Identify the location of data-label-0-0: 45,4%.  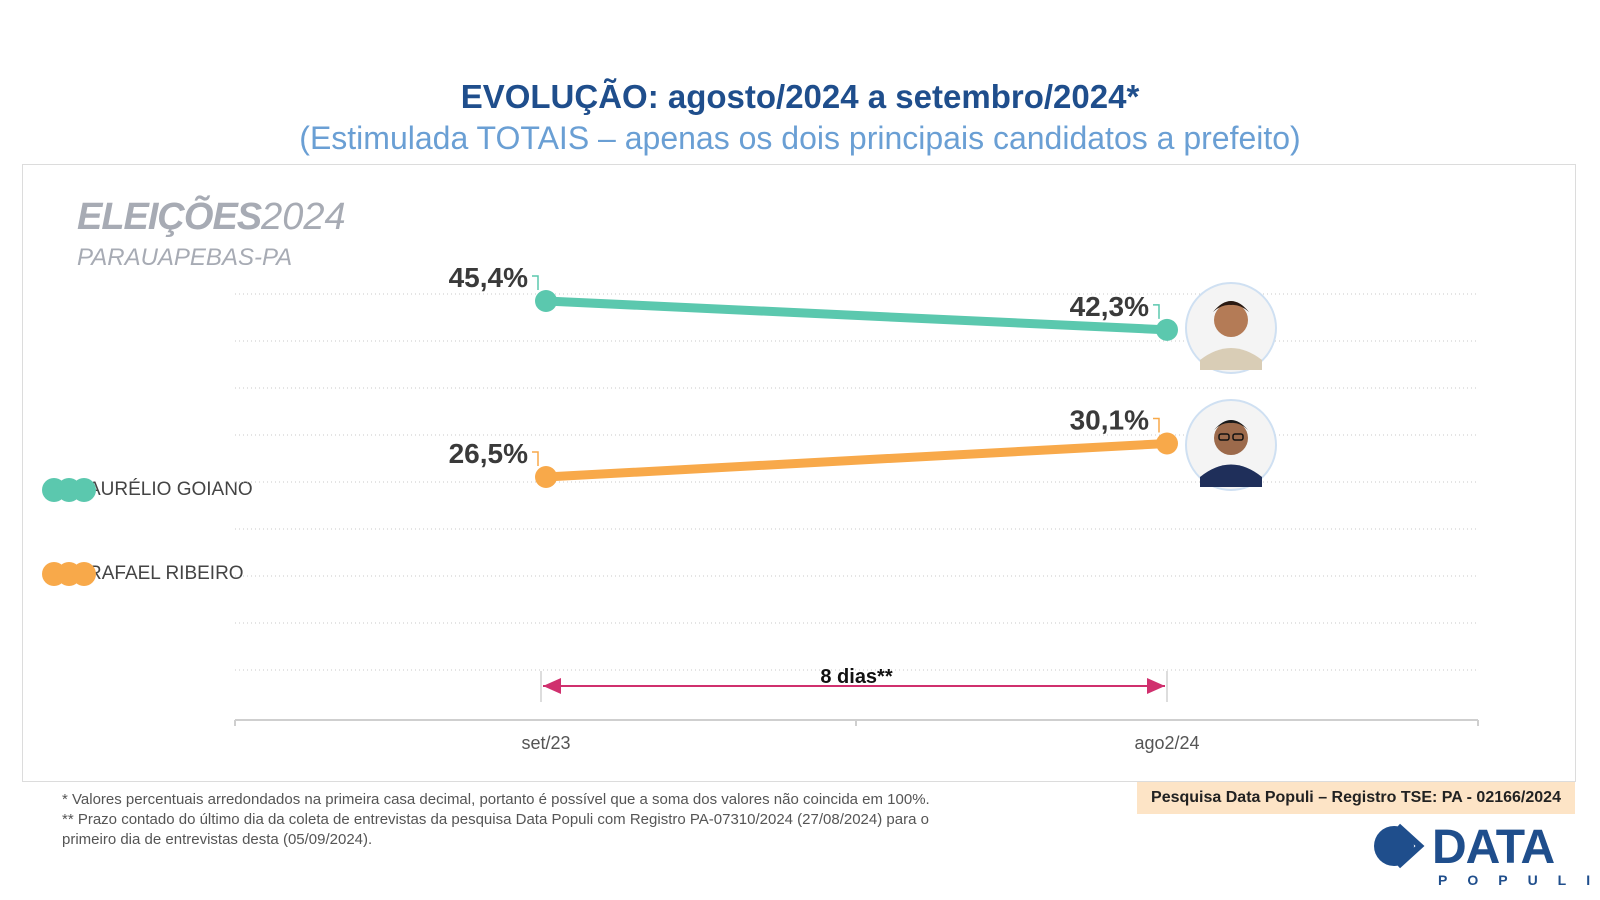
(488, 277).